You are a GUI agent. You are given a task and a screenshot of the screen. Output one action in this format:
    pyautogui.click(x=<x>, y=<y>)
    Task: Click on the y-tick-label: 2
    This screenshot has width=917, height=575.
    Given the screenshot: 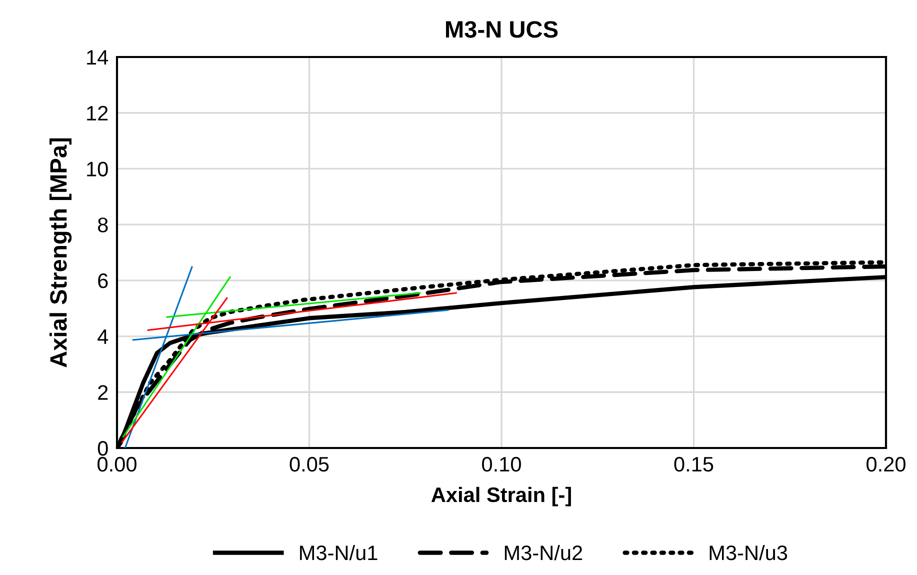 What is the action you would take?
    pyautogui.click(x=103, y=392)
    